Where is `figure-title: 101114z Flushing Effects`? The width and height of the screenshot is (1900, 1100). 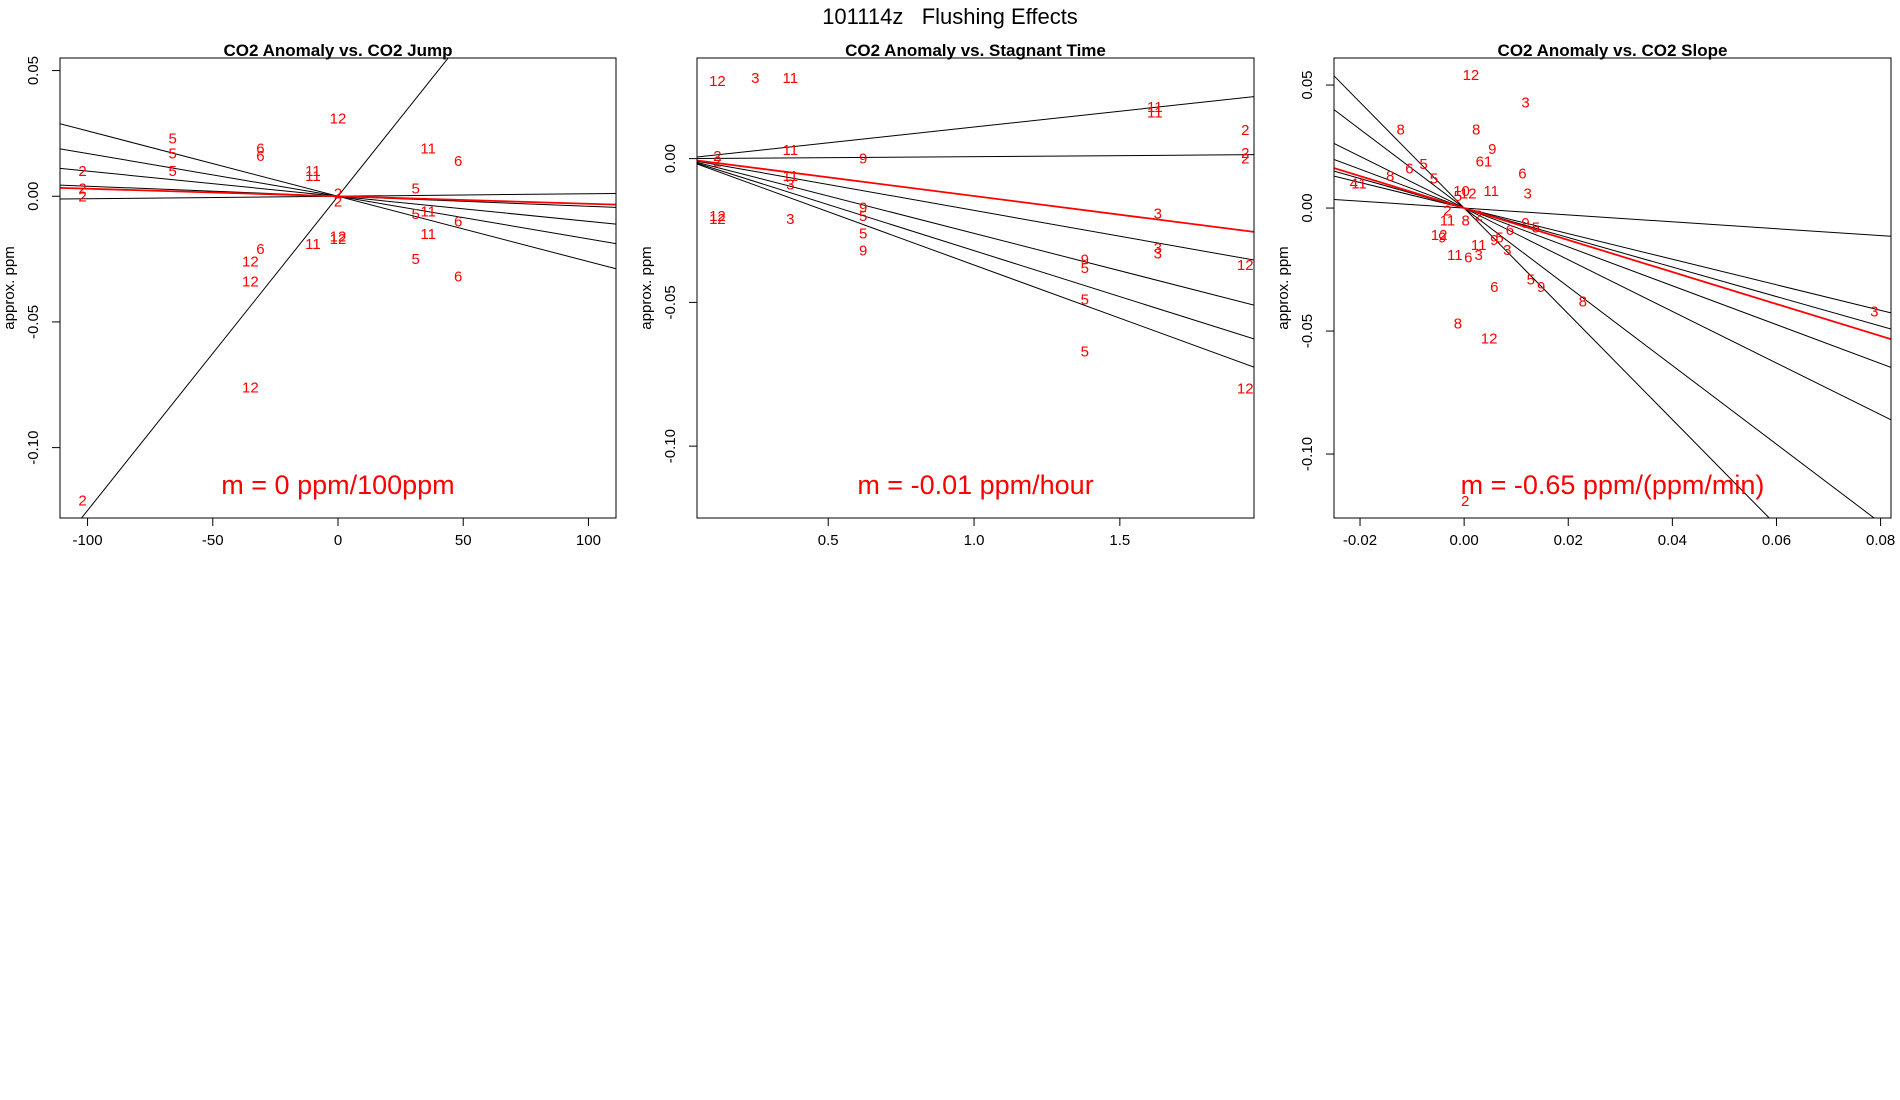
figure-title: 101114z Flushing Effects is located at coordinates (950, 17).